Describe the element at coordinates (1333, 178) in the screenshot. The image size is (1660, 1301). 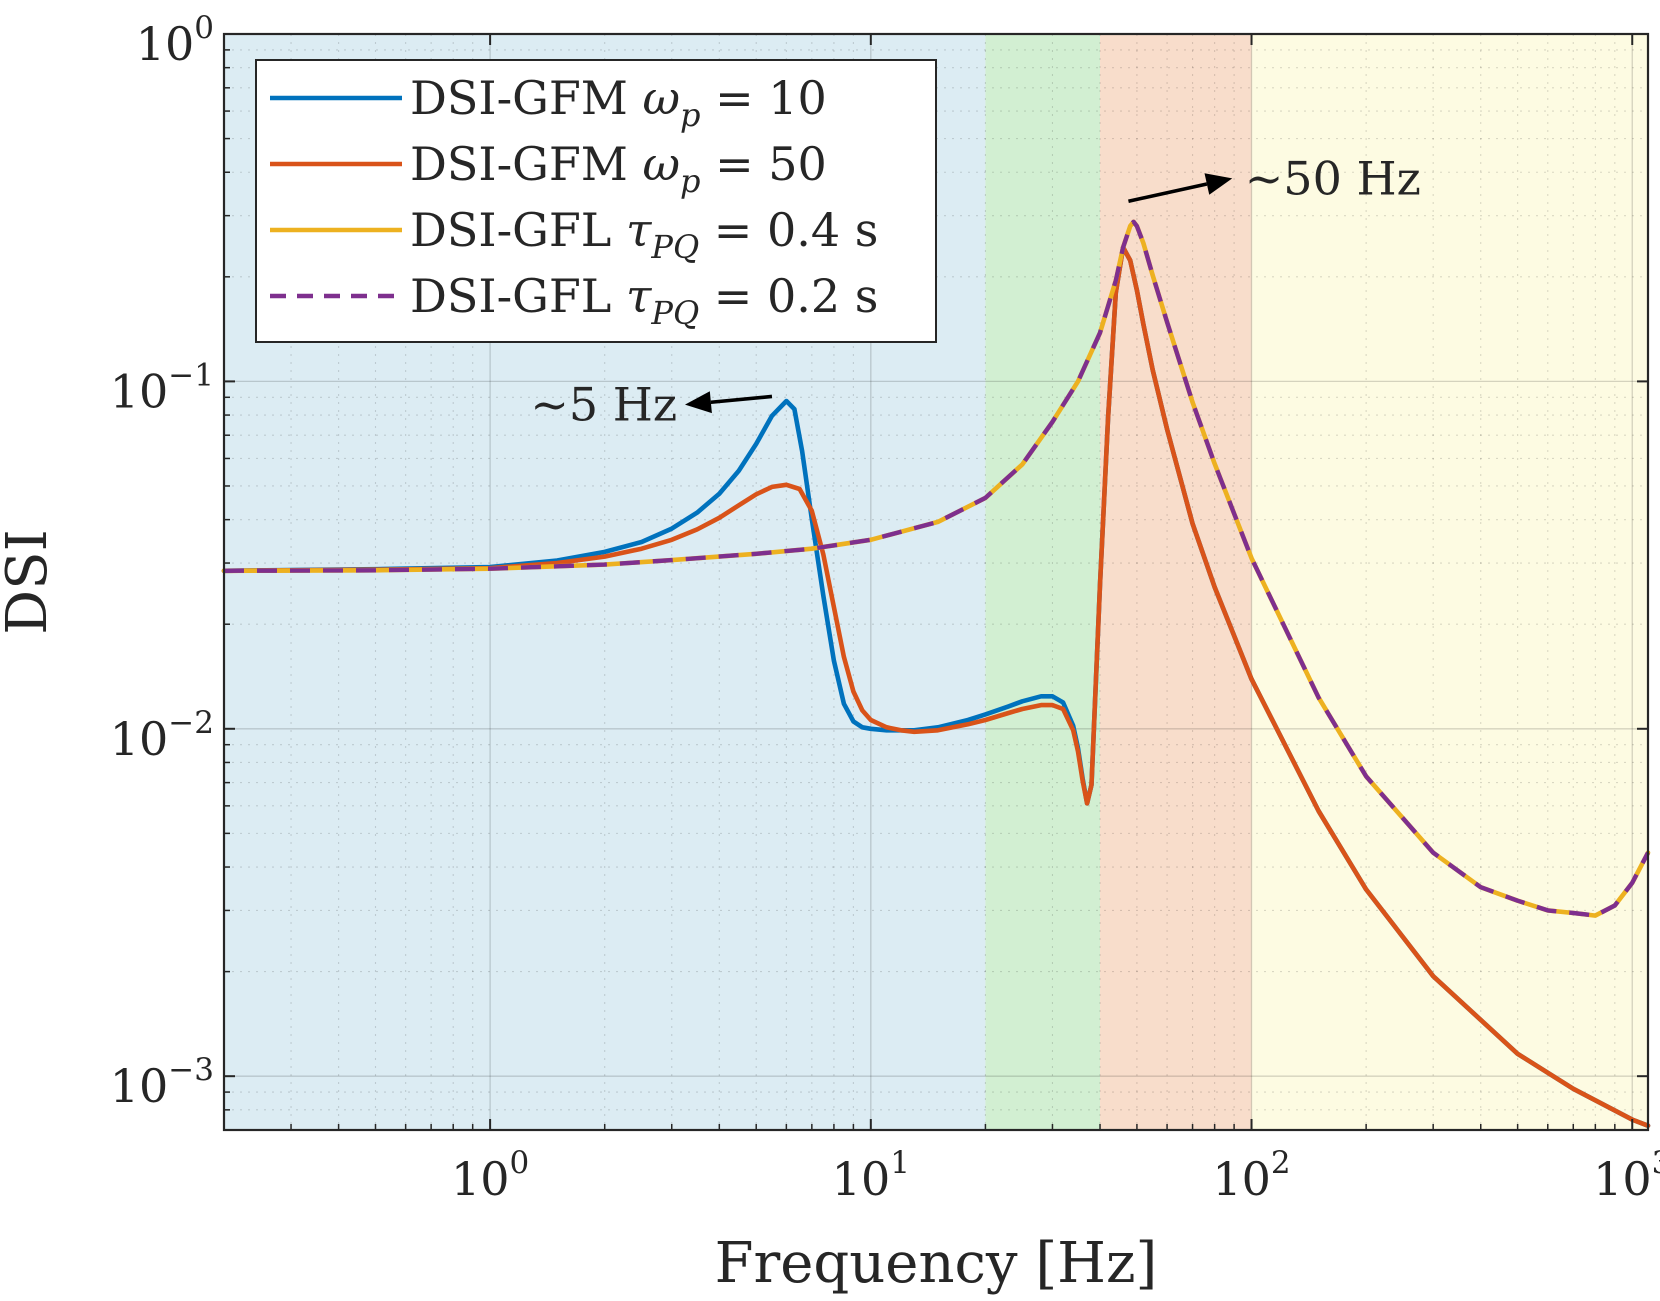
I see `annotation-label-2: ~50 Hz` at that location.